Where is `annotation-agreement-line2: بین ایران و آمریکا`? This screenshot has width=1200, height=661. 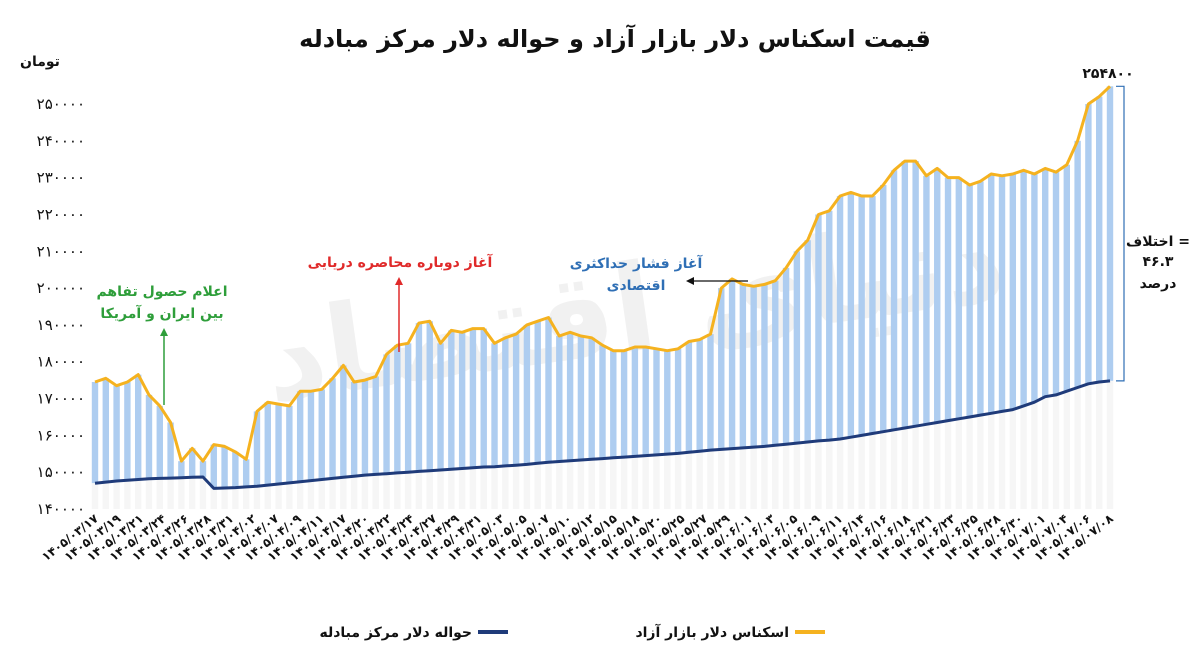
annotation-agreement-line2: بین ایران و آمریکا is located at coordinates (161, 313).